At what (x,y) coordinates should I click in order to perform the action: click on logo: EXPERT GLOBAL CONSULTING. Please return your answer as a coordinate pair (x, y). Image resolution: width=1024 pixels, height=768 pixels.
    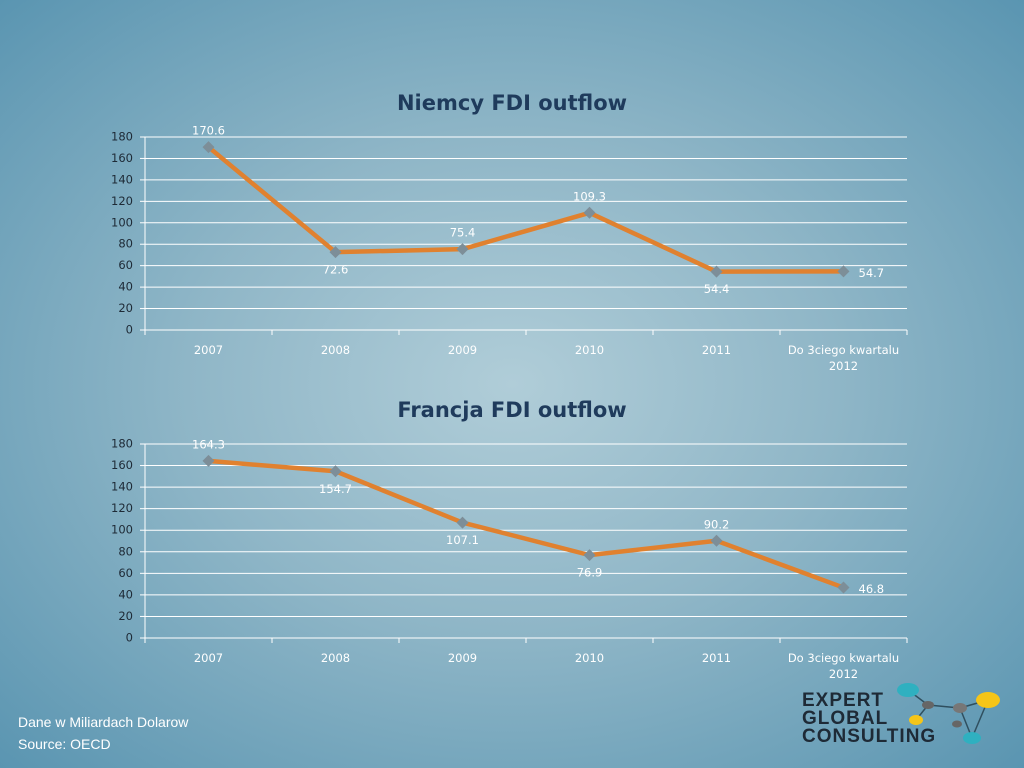
    Looking at the image, I should click on (901, 715).